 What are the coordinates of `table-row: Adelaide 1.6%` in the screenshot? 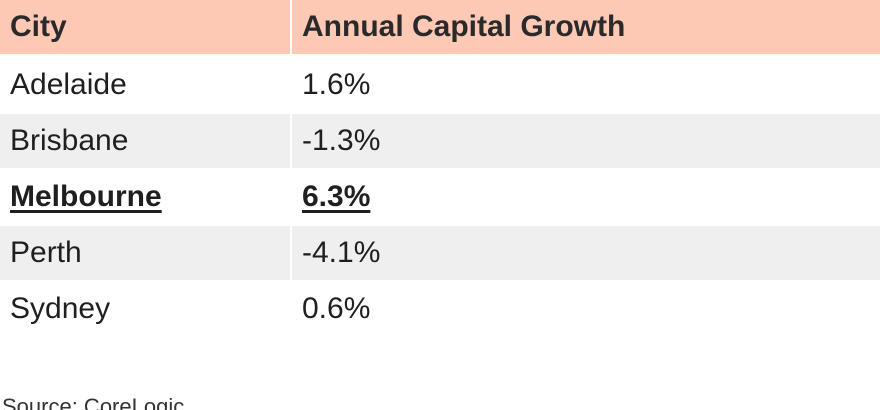 It's located at (440, 84).